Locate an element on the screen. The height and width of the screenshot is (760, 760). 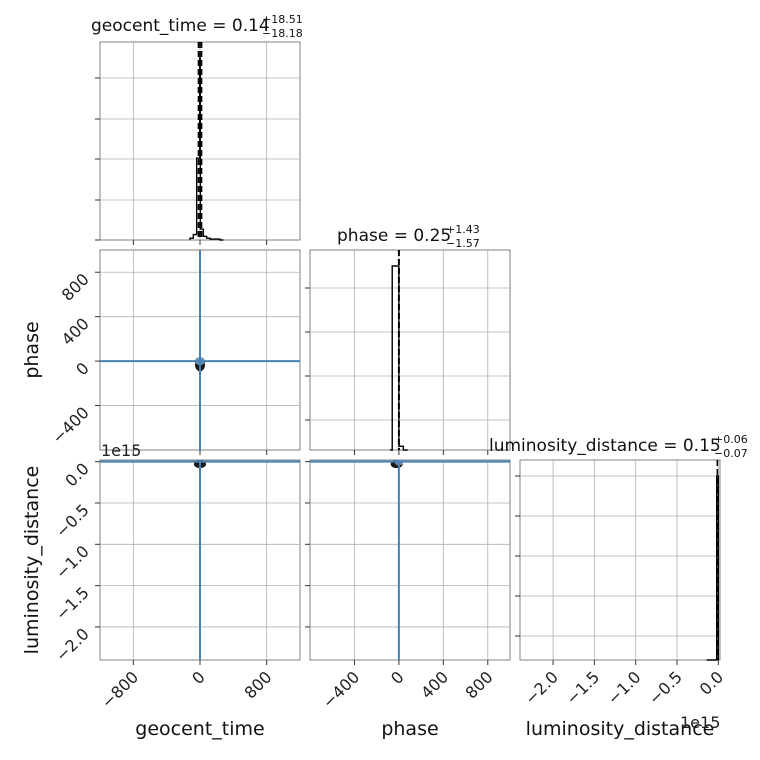
title-param: phase is located at coordinates (362, 236).